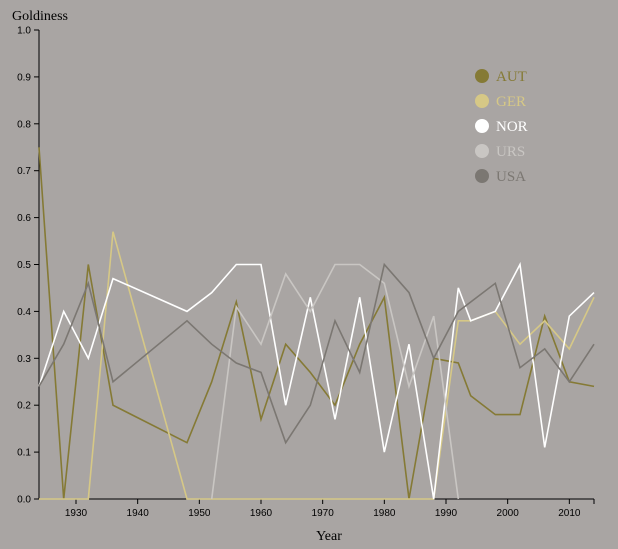 This screenshot has width=618, height=549. What do you see at coordinates (511, 102) in the screenshot?
I see `legend-label-ger: GER` at bounding box center [511, 102].